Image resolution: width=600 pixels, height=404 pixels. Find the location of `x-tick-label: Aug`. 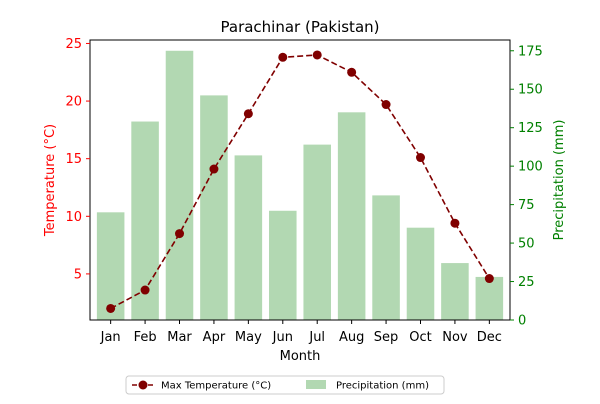

x-tick-label: Aug is located at coordinates (351, 337).